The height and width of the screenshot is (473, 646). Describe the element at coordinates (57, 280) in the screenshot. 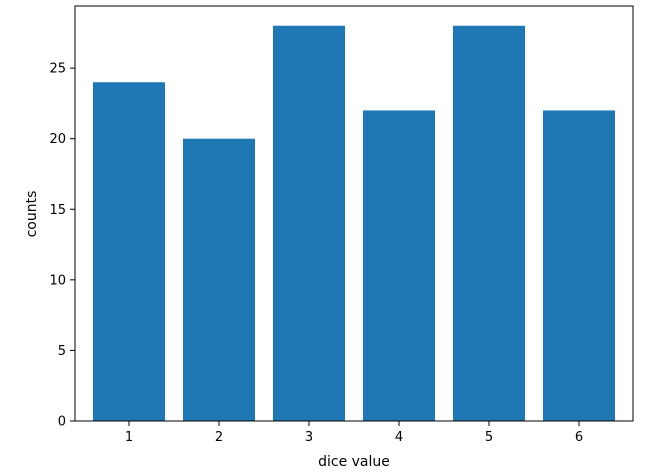

I see `y-tick-label-10: 10` at that location.